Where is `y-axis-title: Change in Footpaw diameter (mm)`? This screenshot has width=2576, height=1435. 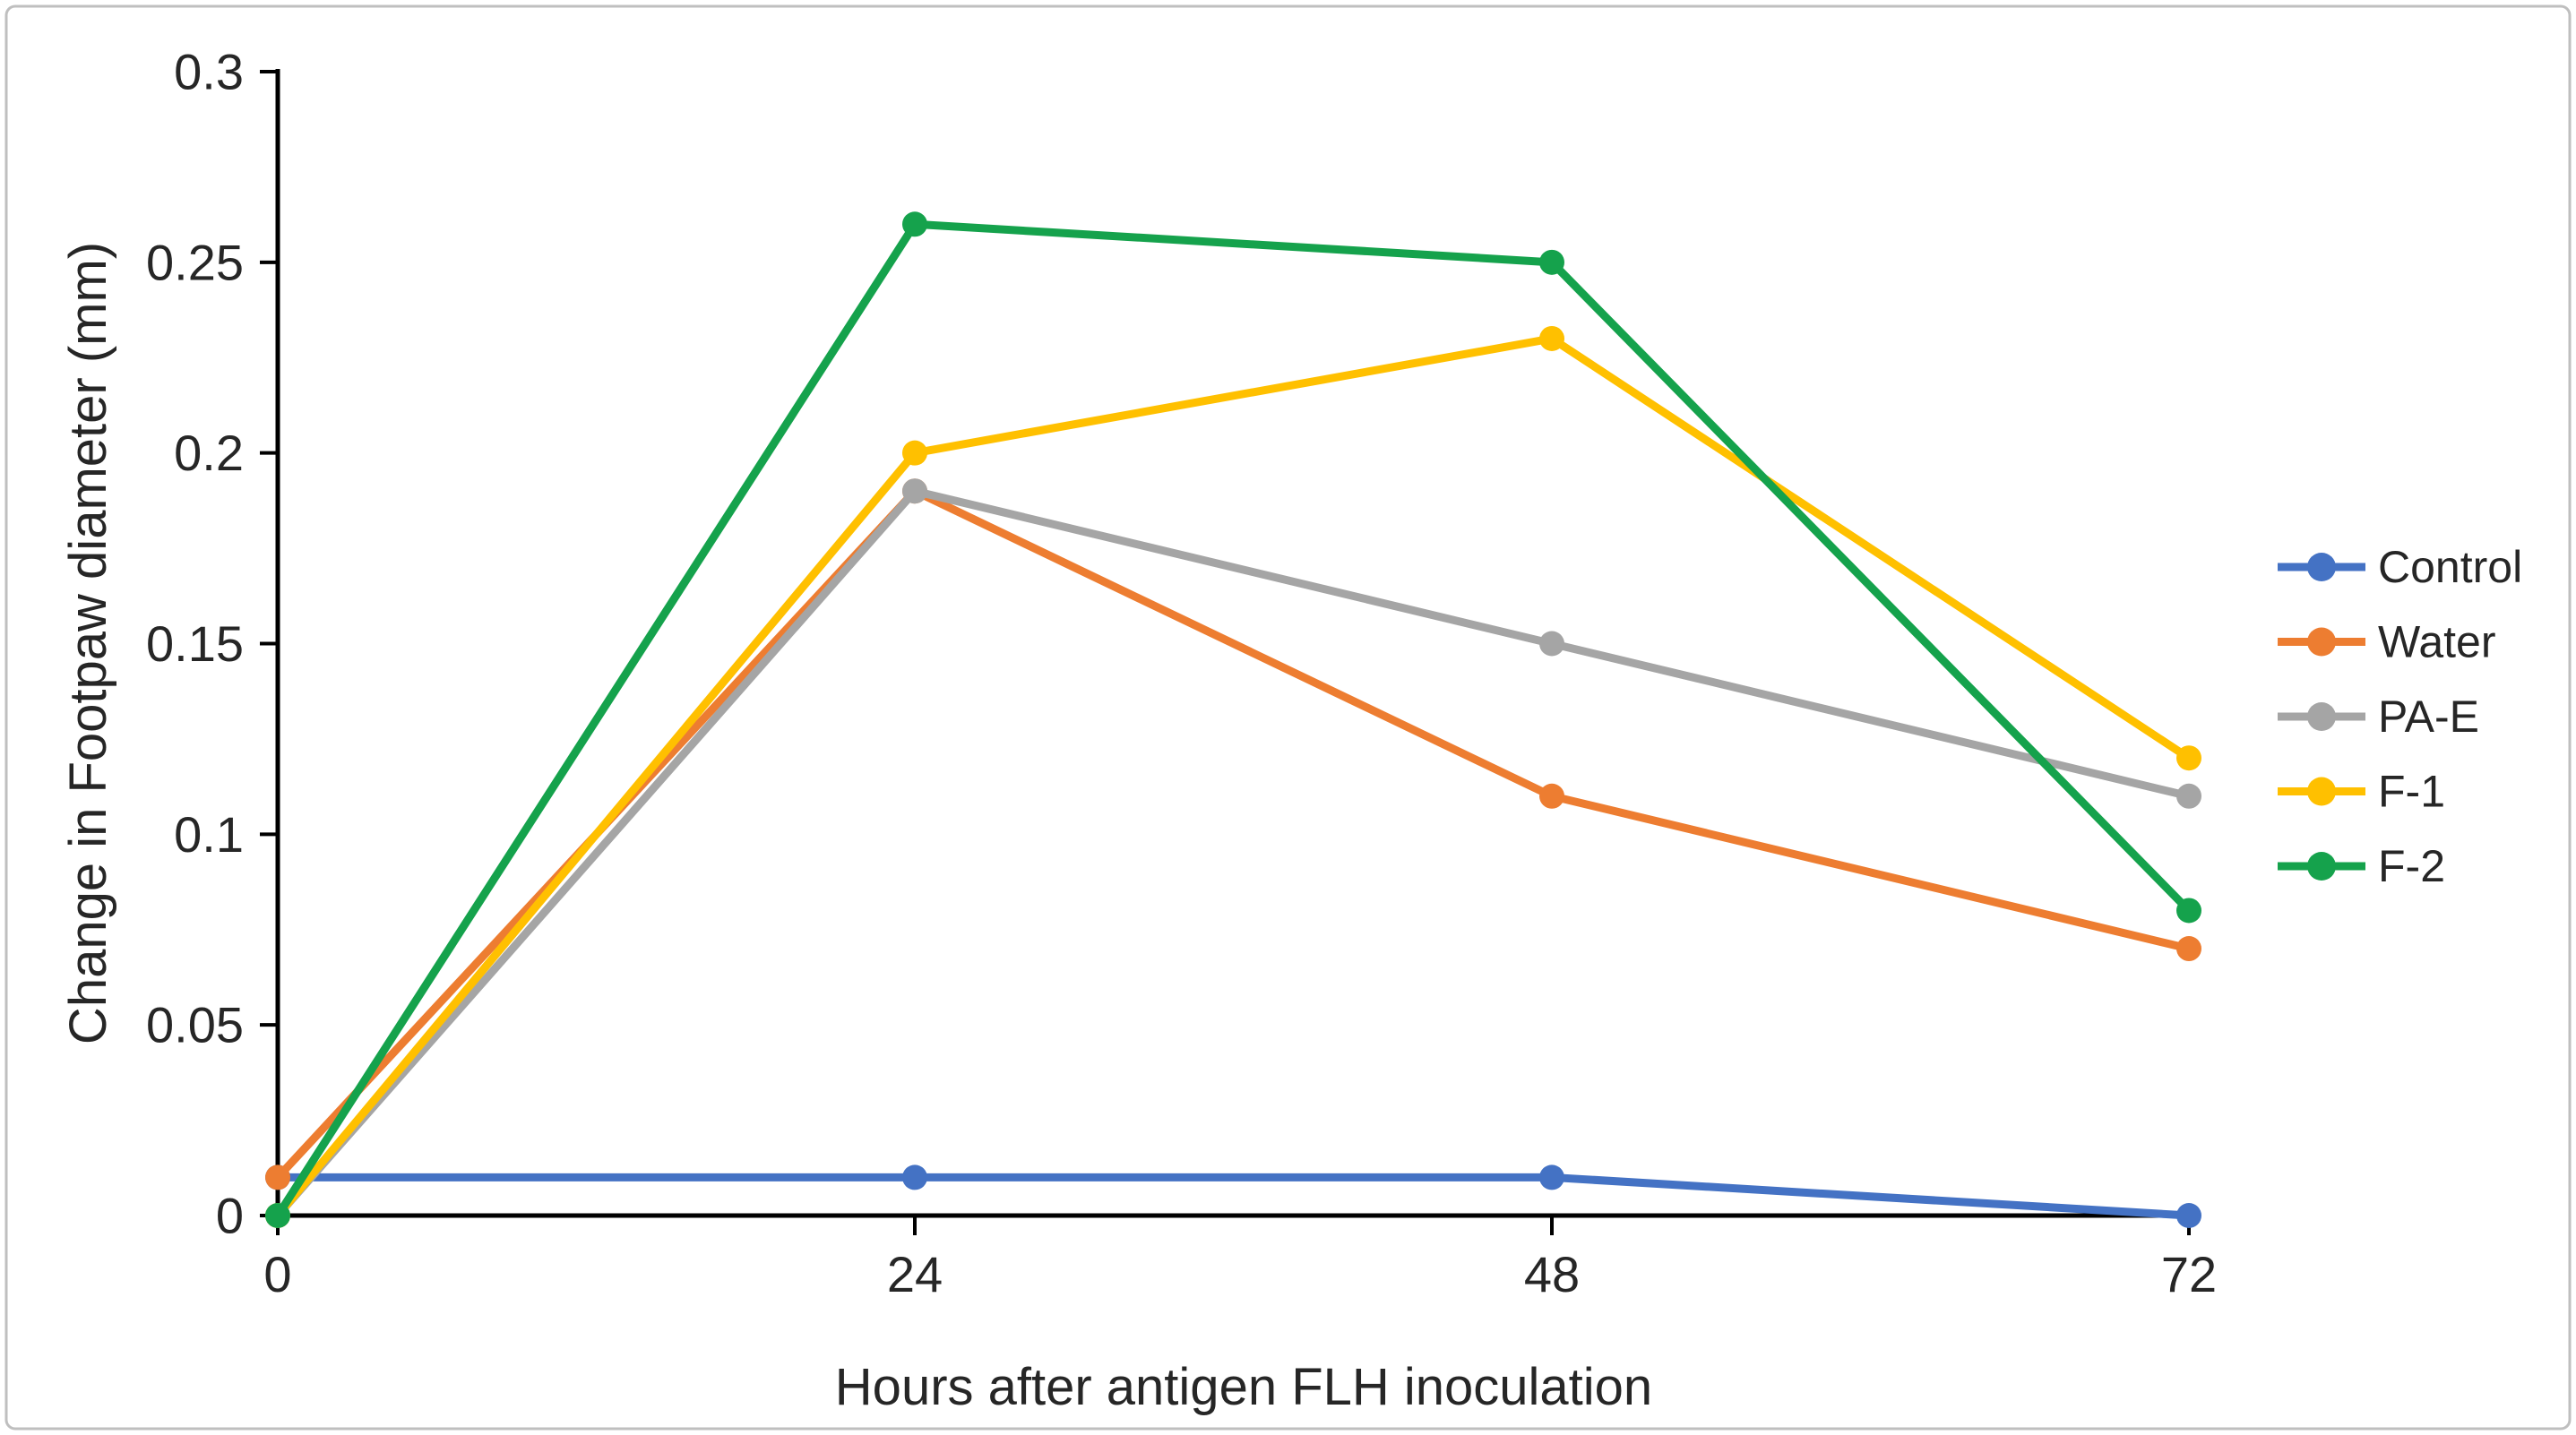 y-axis-title: Change in Footpaw diameter (mm) is located at coordinates (88, 643).